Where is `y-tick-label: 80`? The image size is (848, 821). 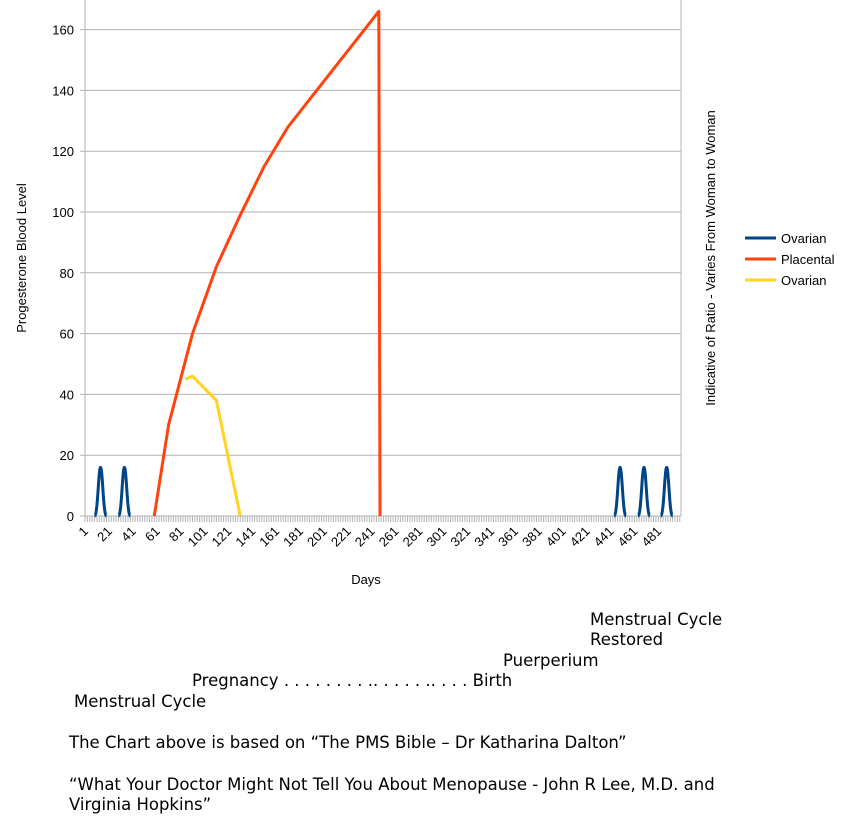 y-tick-label: 80 is located at coordinates (67, 273).